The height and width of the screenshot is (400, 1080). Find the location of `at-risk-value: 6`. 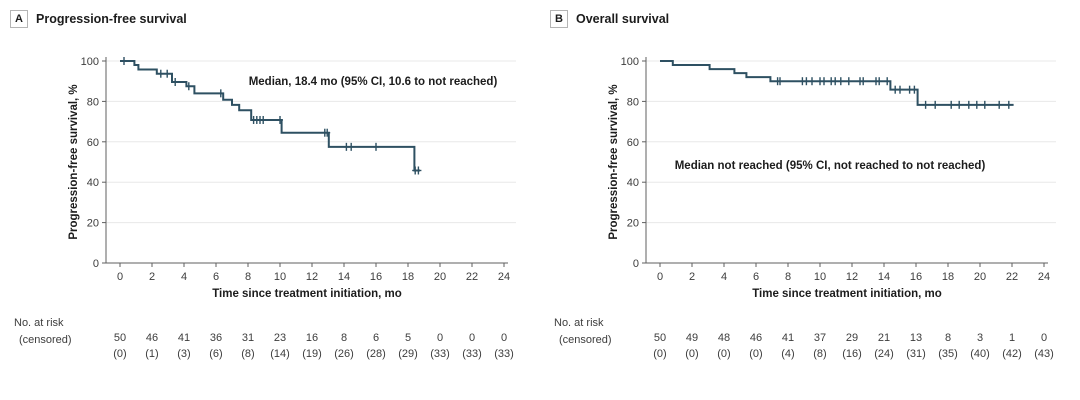

at-risk-value: 6 is located at coordinates (376, 338).